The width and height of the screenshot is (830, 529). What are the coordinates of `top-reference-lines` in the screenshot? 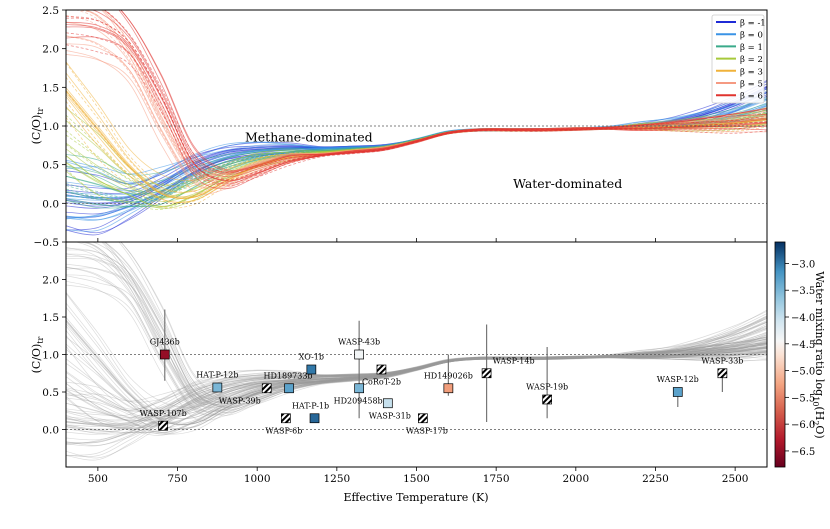 It's located at (416, 164).